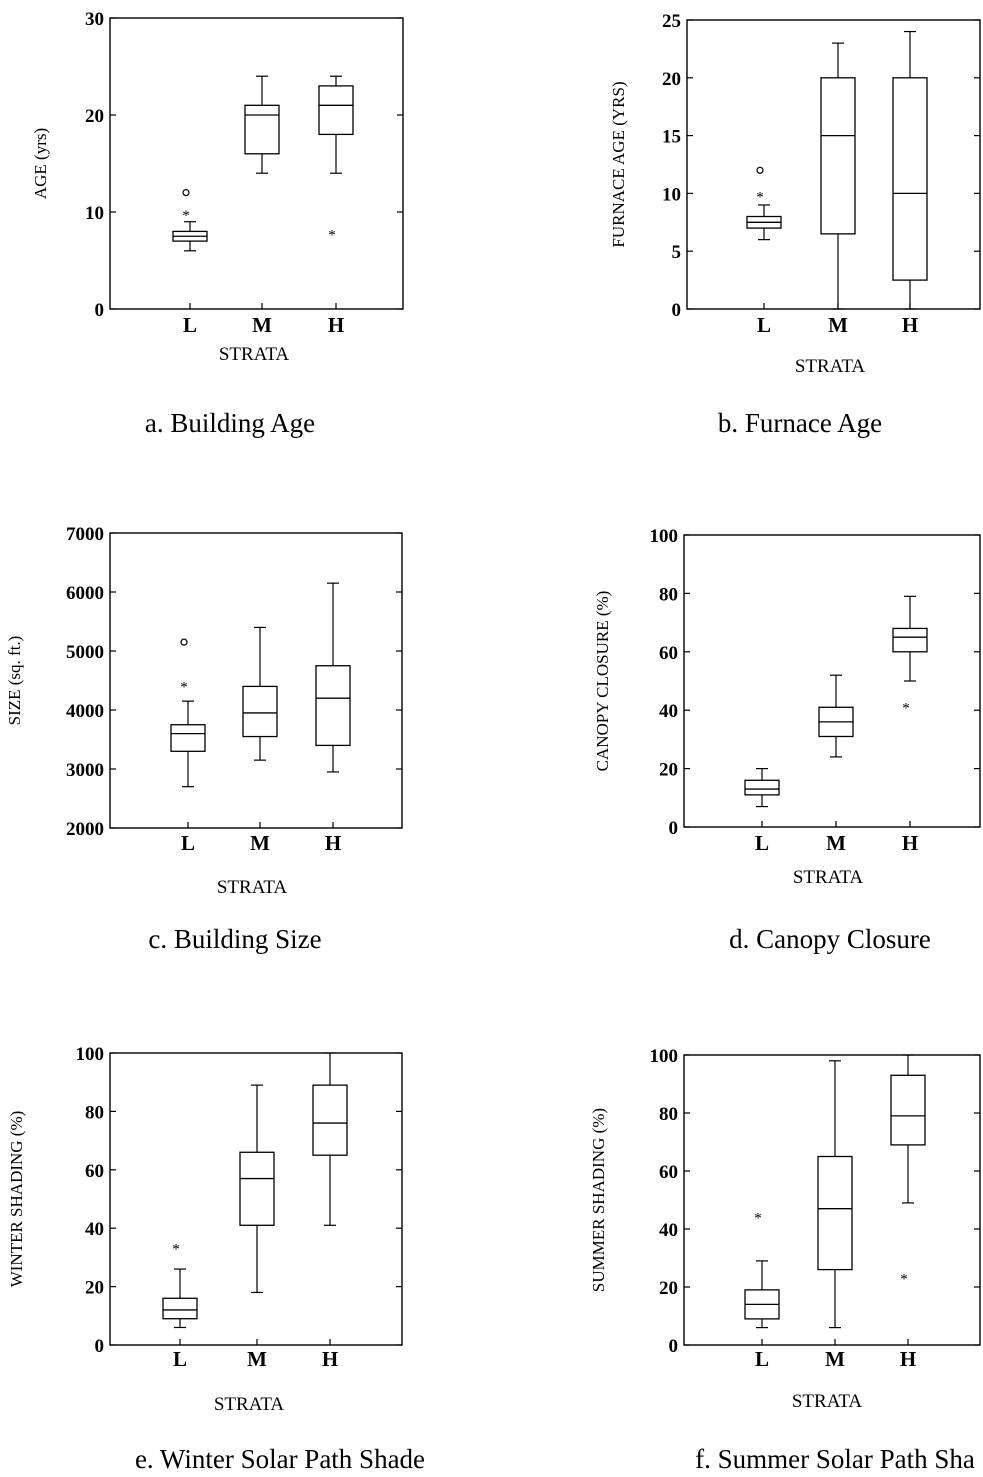  I want to click on panel-caption: c. Building Size, so click(234, 939).